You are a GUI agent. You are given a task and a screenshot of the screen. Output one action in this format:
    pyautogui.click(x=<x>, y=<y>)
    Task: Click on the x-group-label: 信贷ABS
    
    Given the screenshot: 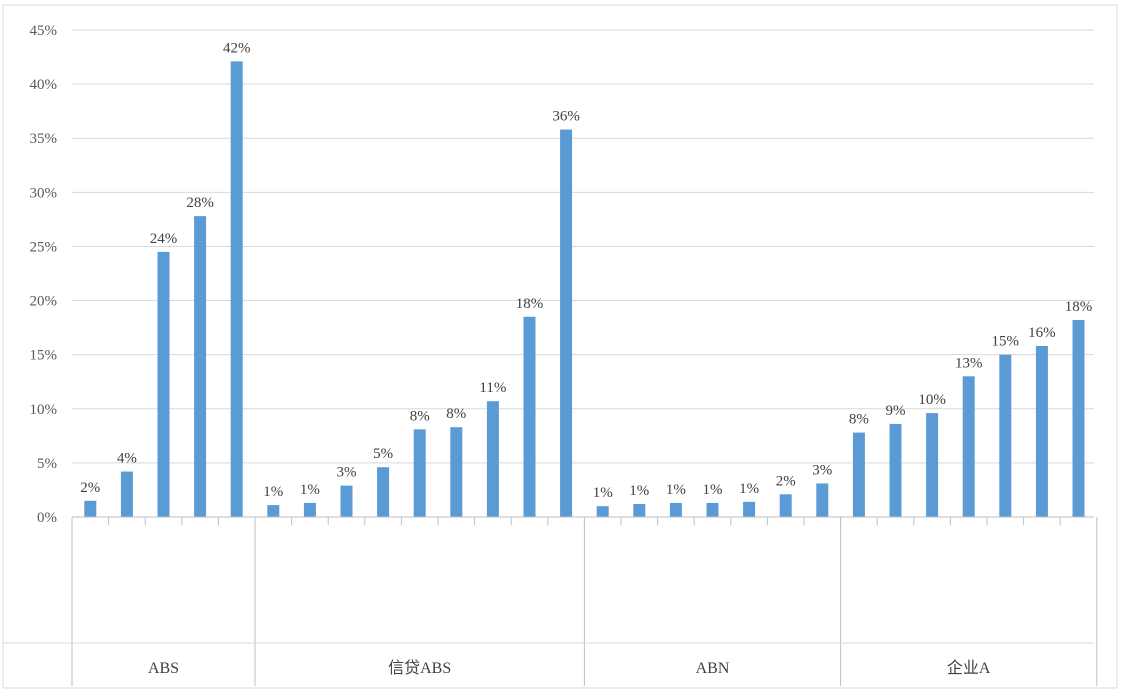 What is the action you would take?
    pyautogui.click(x=419, y=668)
    